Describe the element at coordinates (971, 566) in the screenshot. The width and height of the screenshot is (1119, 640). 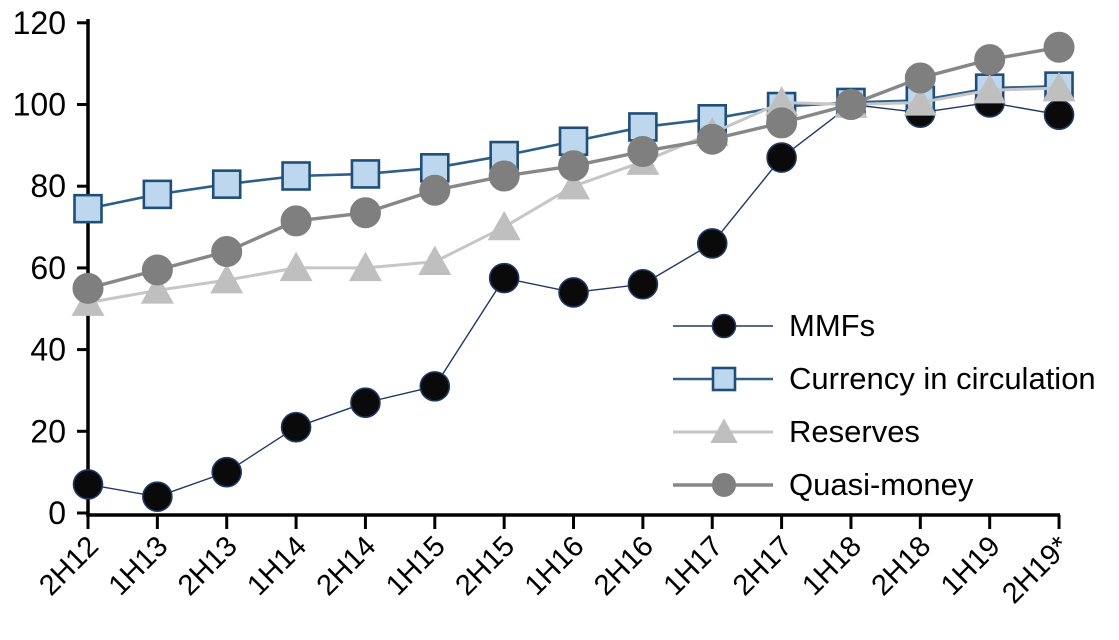
I see `x-axis-tick-label: 1H19` at that location.